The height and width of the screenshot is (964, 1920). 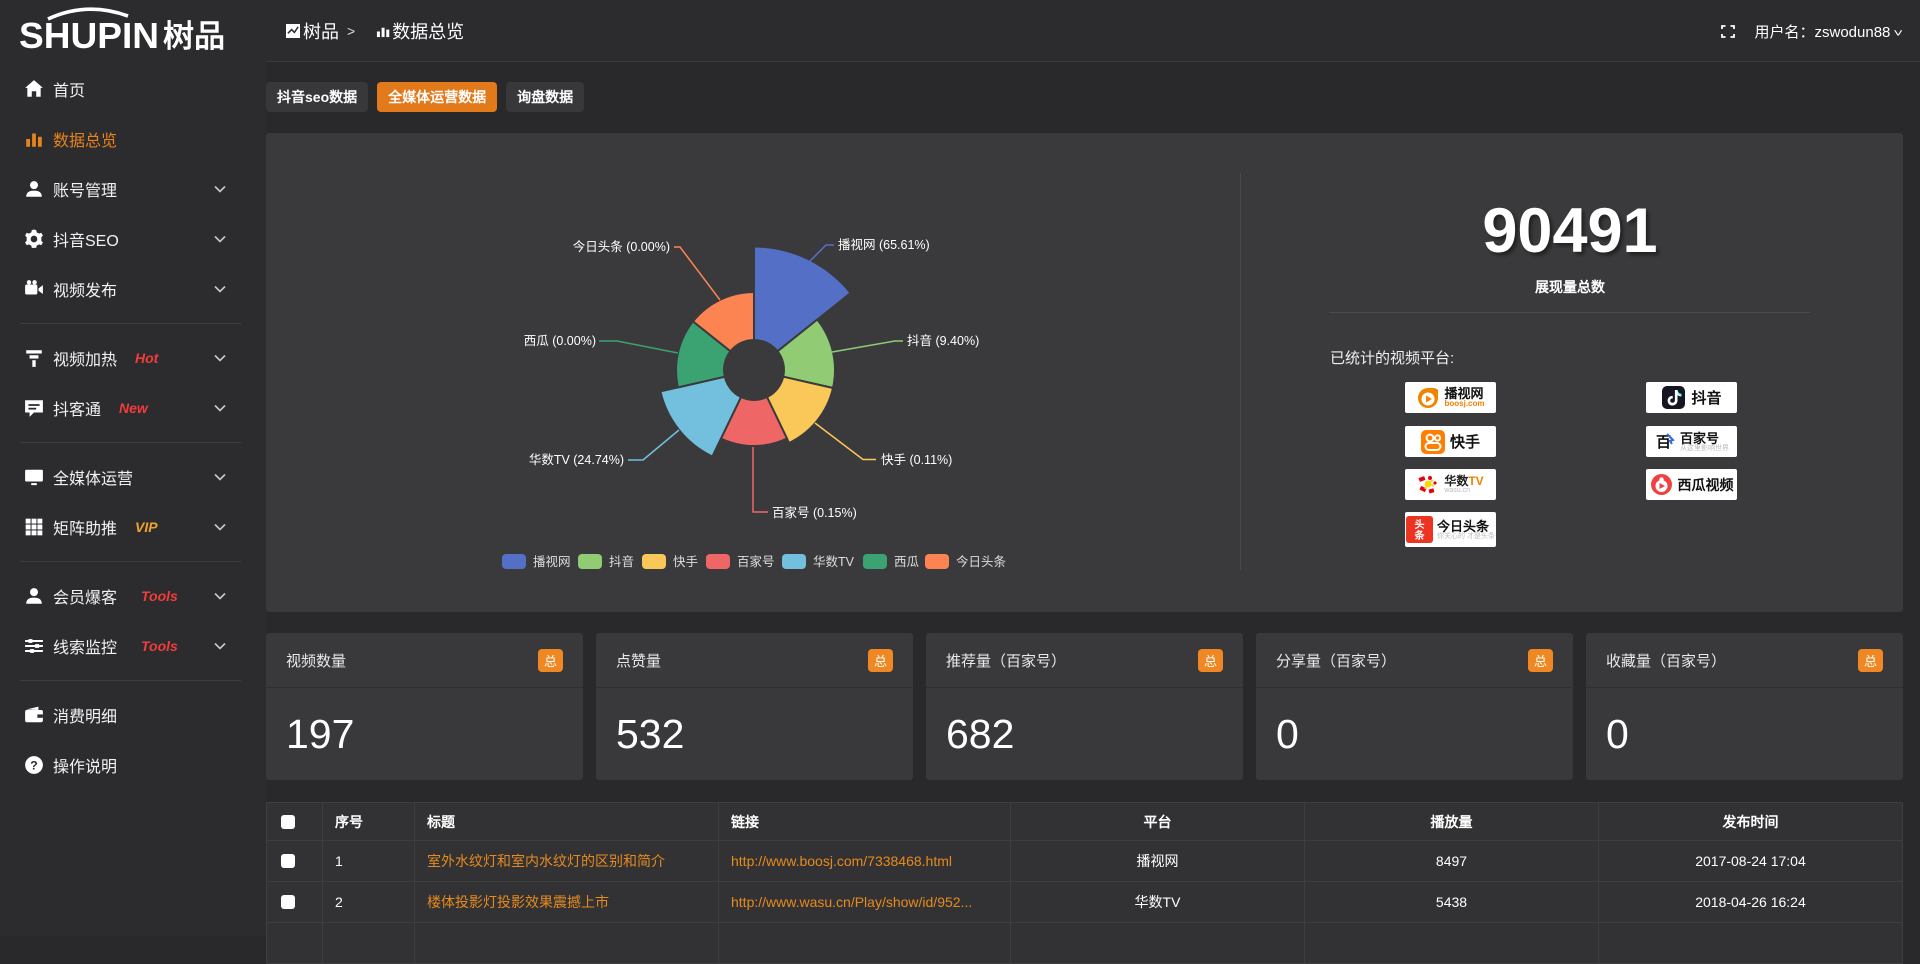 I want to click on svg-text: 播视网 (65.61%), so click(x=884, y=244).